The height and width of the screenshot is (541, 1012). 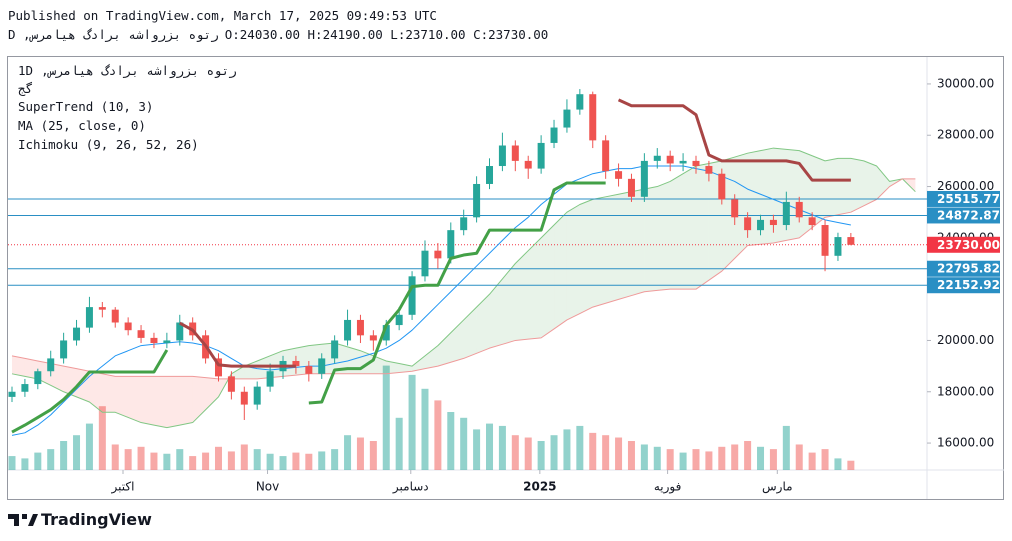 What do you see at coordinates (108, 144) in the screenshot?
I see `legend-ichimoku: Ichimoku (9, 26, 52, 26)` at bounding box center [108, 144].